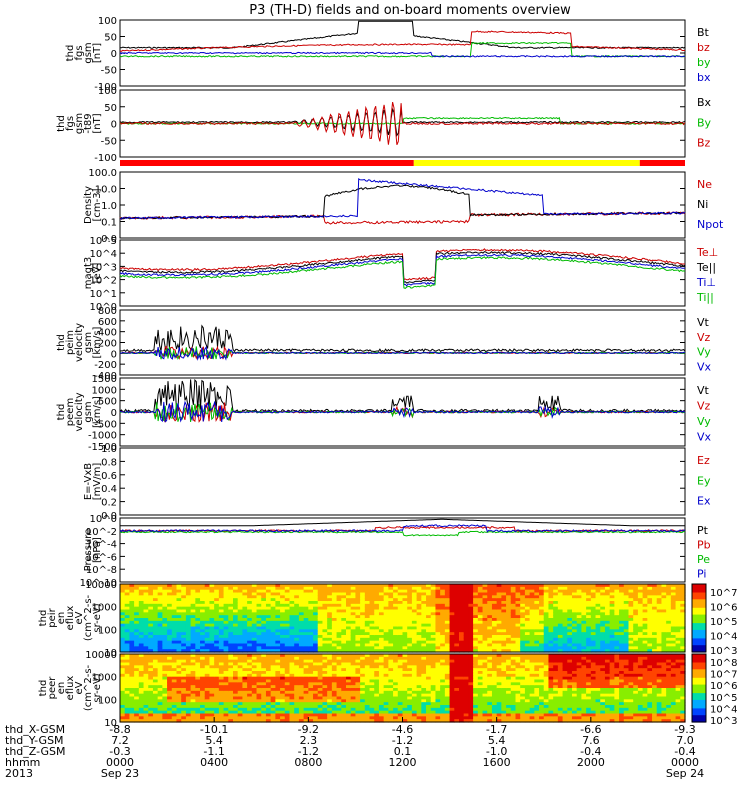  What do you see at coordinates (402, 267) in the screenshot?
I see `series-line-te` at bounding box center [402, 267].